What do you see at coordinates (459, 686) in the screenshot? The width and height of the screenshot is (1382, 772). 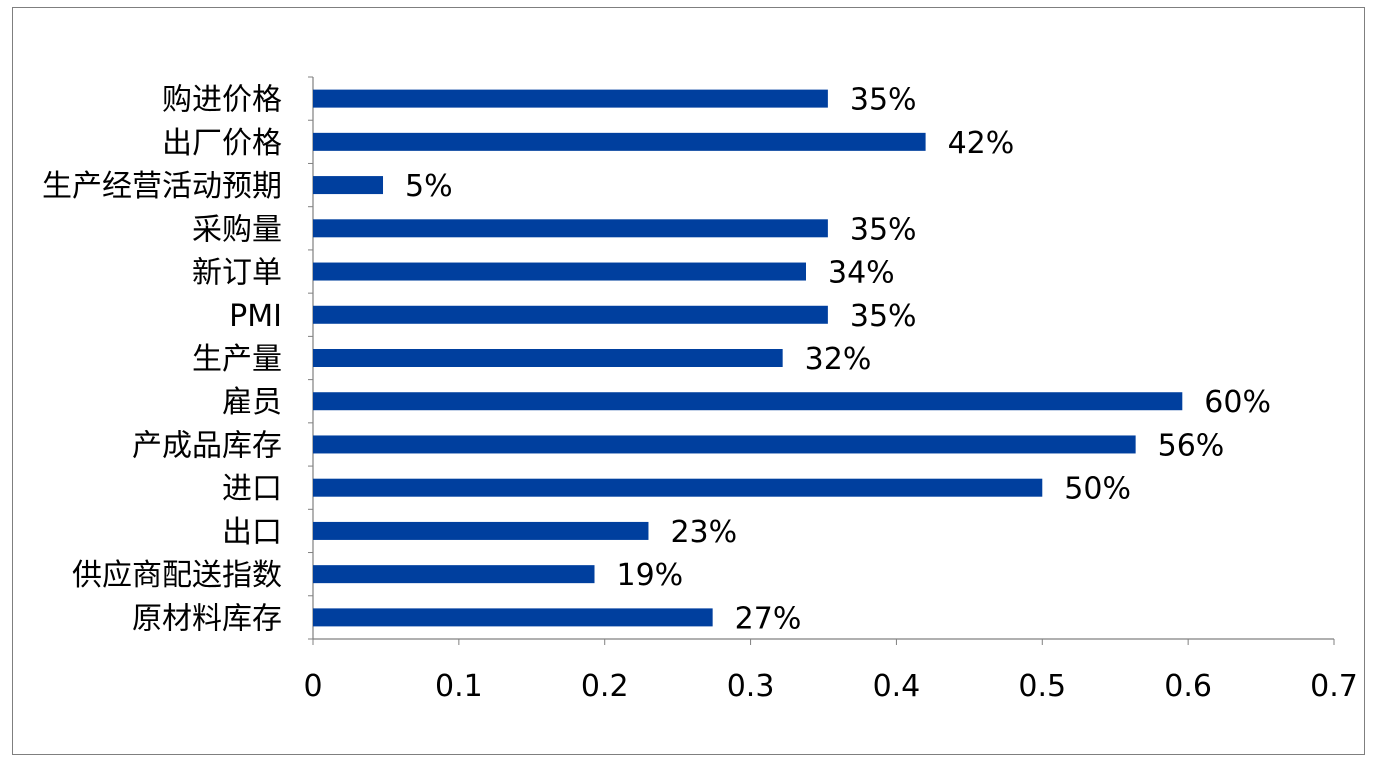 I see `x-tick-label: 0.1` at bounding box center [459, 686].